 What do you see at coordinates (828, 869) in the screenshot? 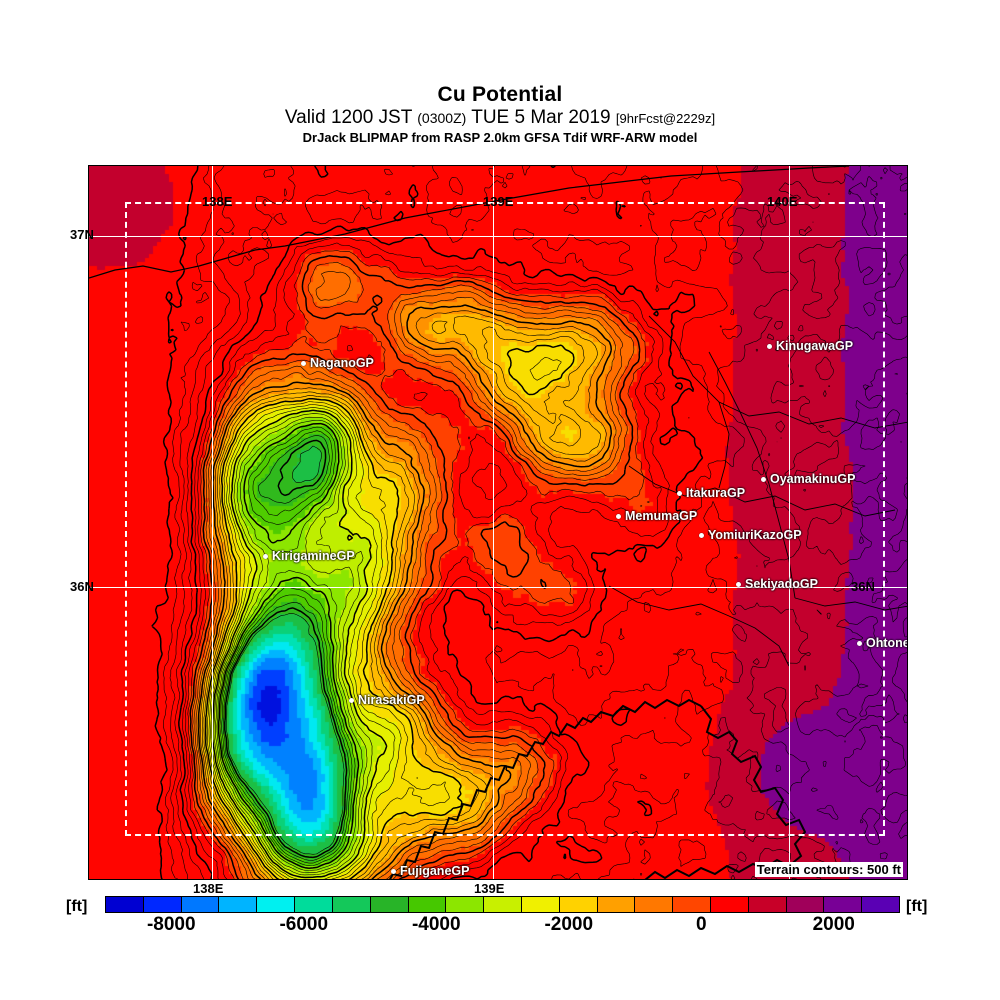
I see `contour-note: Terrain contours: 500 ft` at bounding box center [828, 869].